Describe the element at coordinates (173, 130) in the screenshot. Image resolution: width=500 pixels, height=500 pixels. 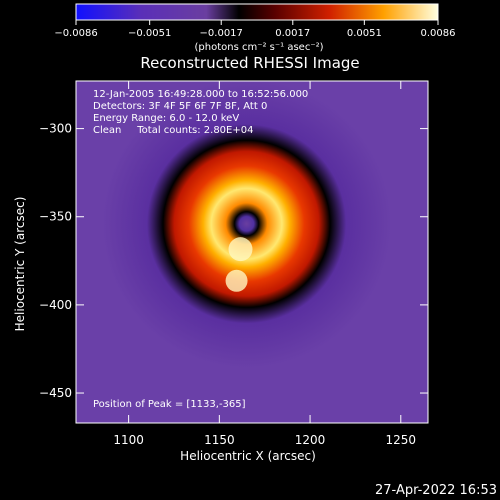
I see `annotation-clean: Clean Total counts: 2.80E+04` at that location.